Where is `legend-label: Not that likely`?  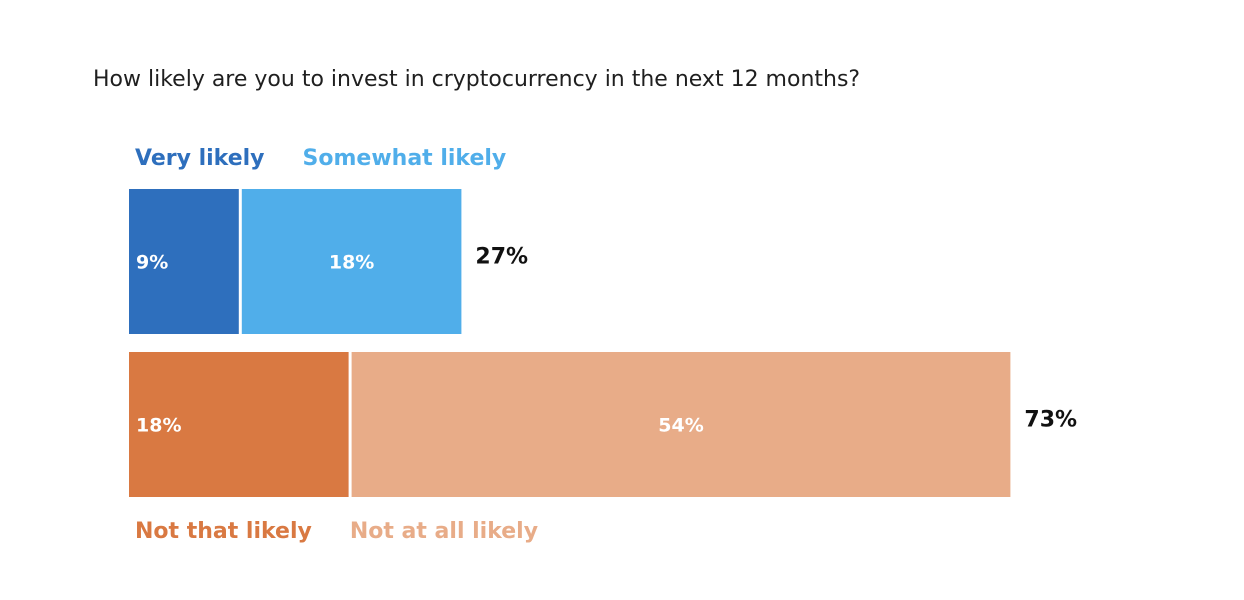 legend-label: Not that likely is located at coordinates (223, 531).